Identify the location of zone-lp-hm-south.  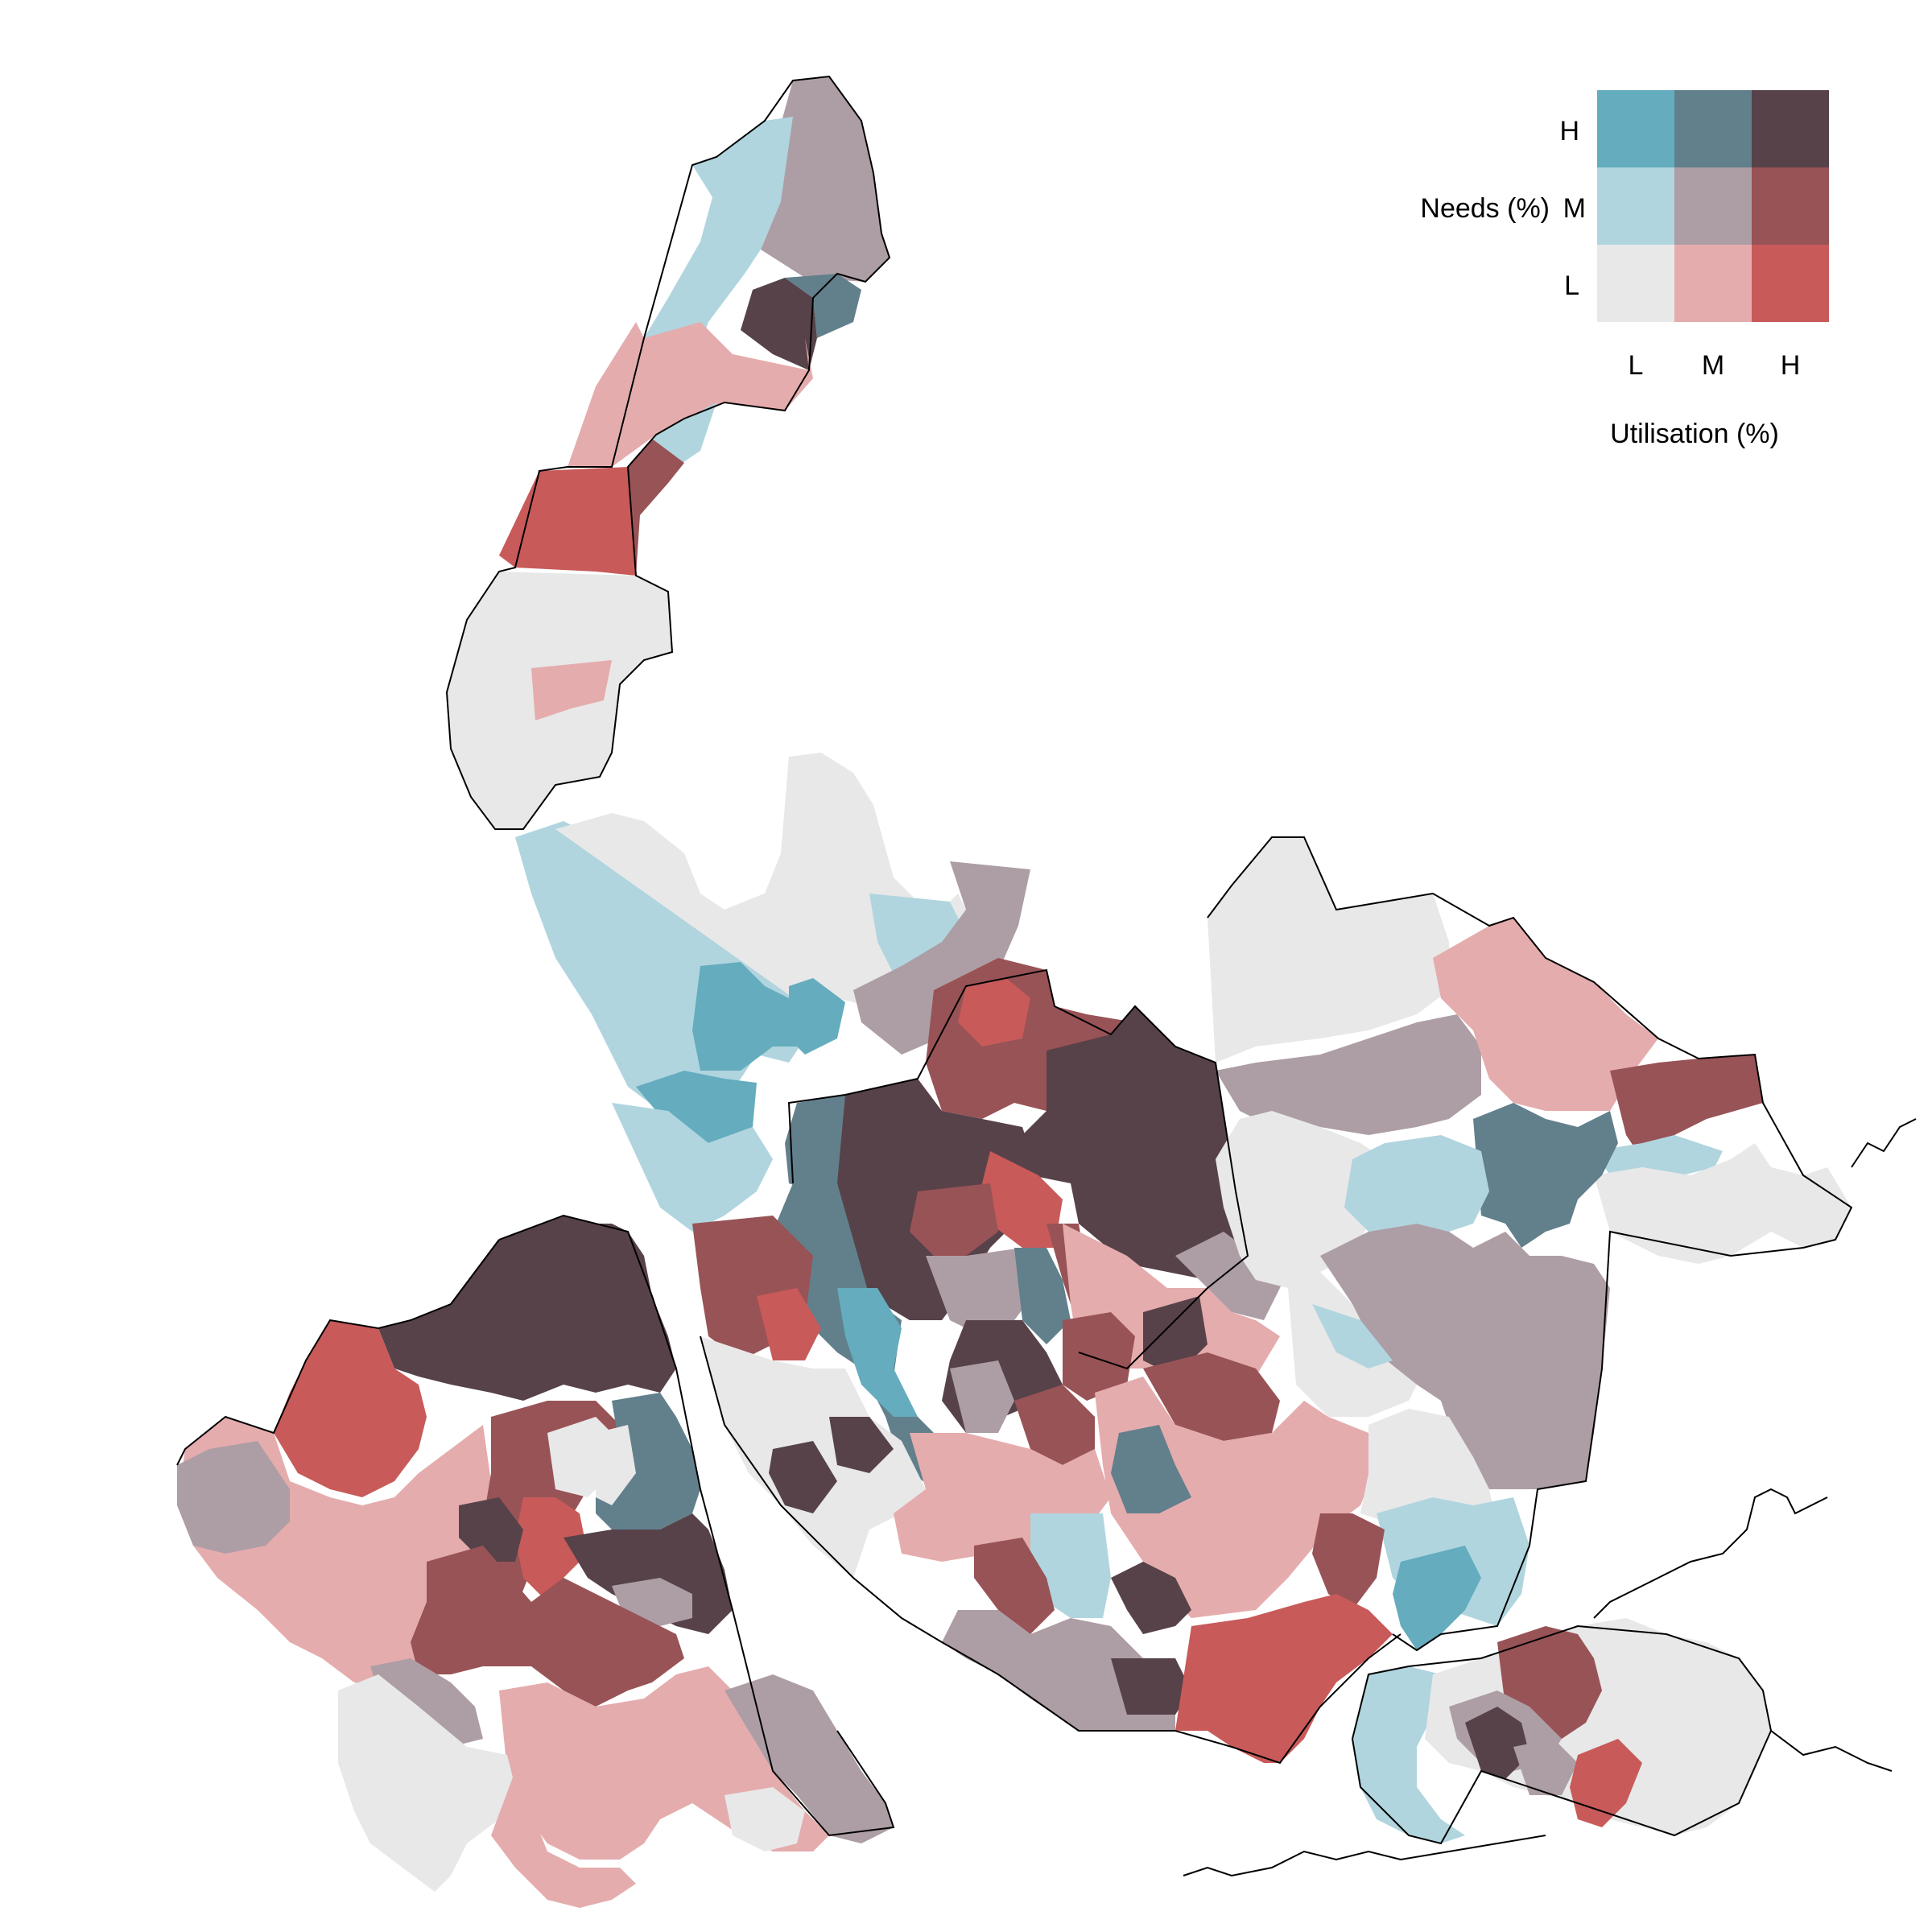
(1054, 1425).